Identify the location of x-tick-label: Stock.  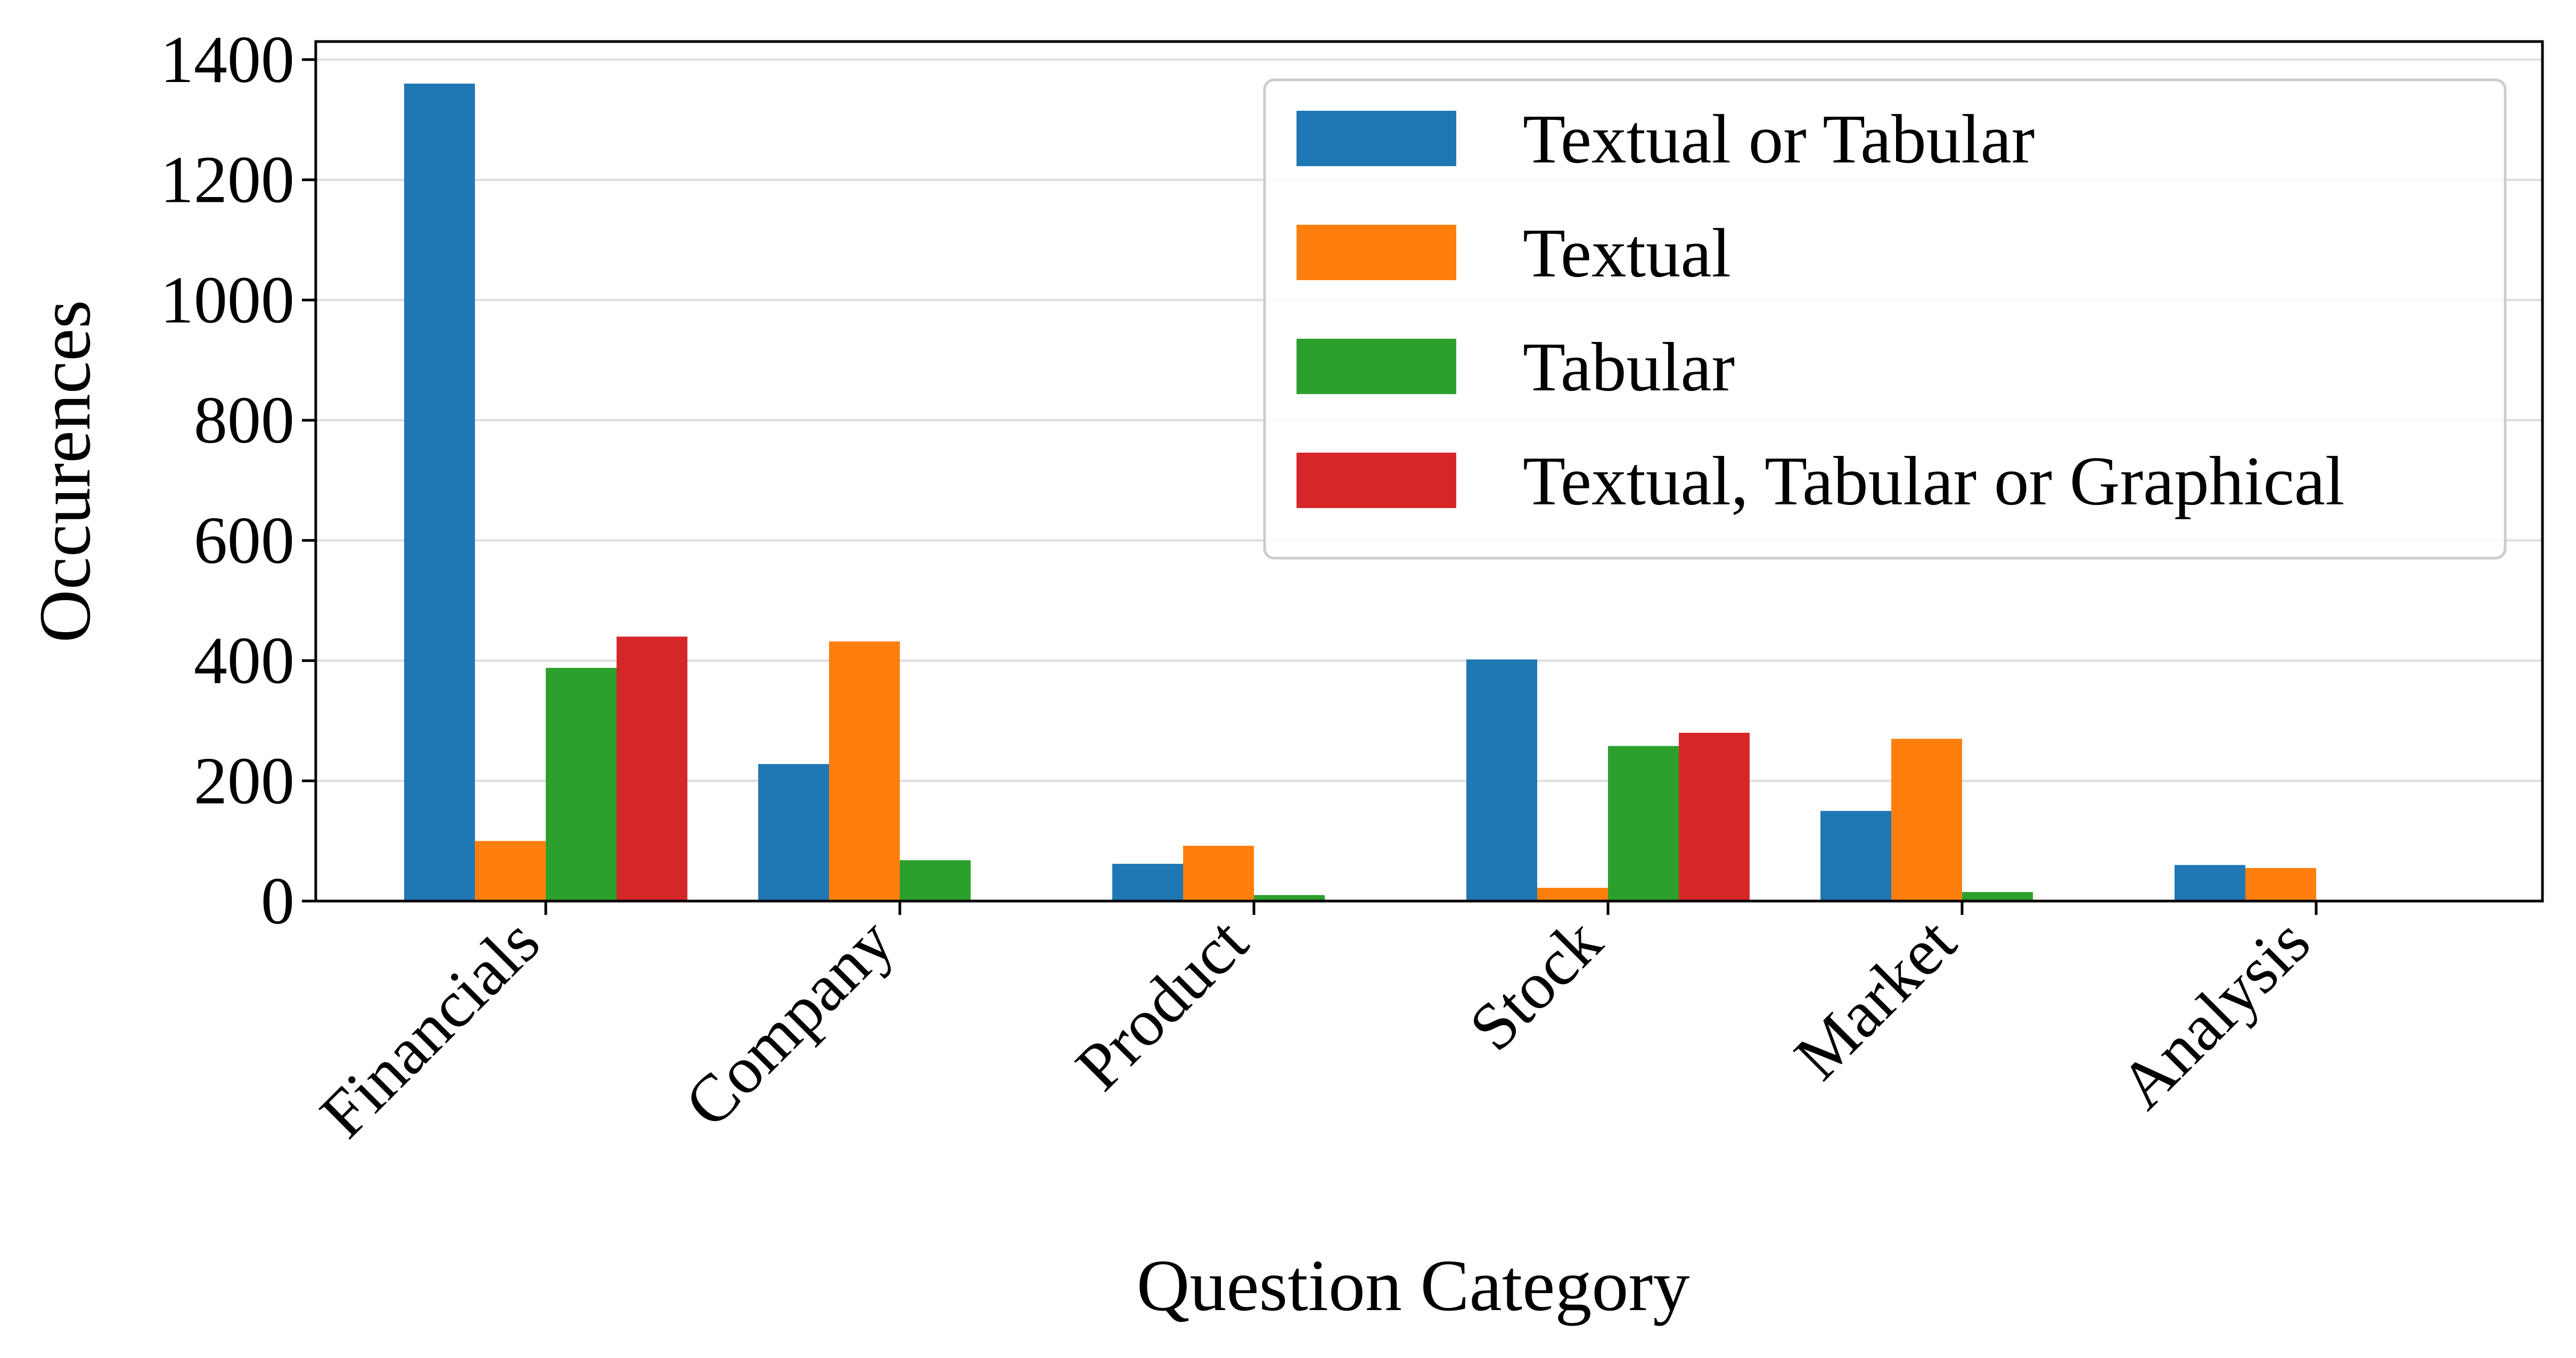
(1536, 985).